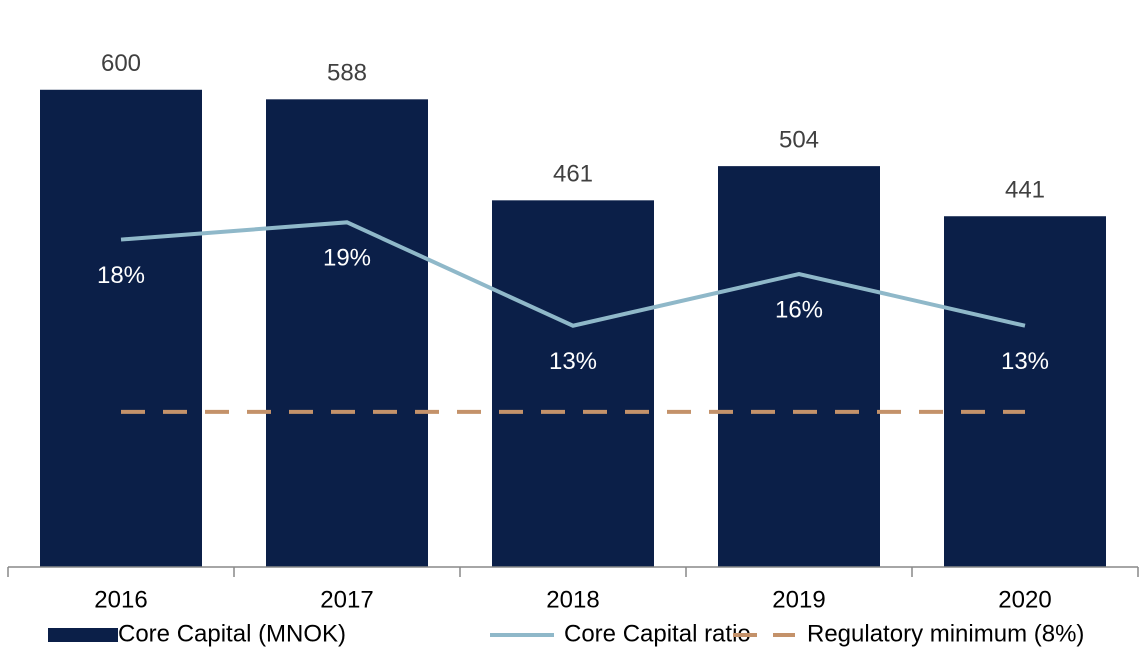 This screenshot has height=652, width=1145. I want to click on bar-value-label: 461, so click(573, 174).